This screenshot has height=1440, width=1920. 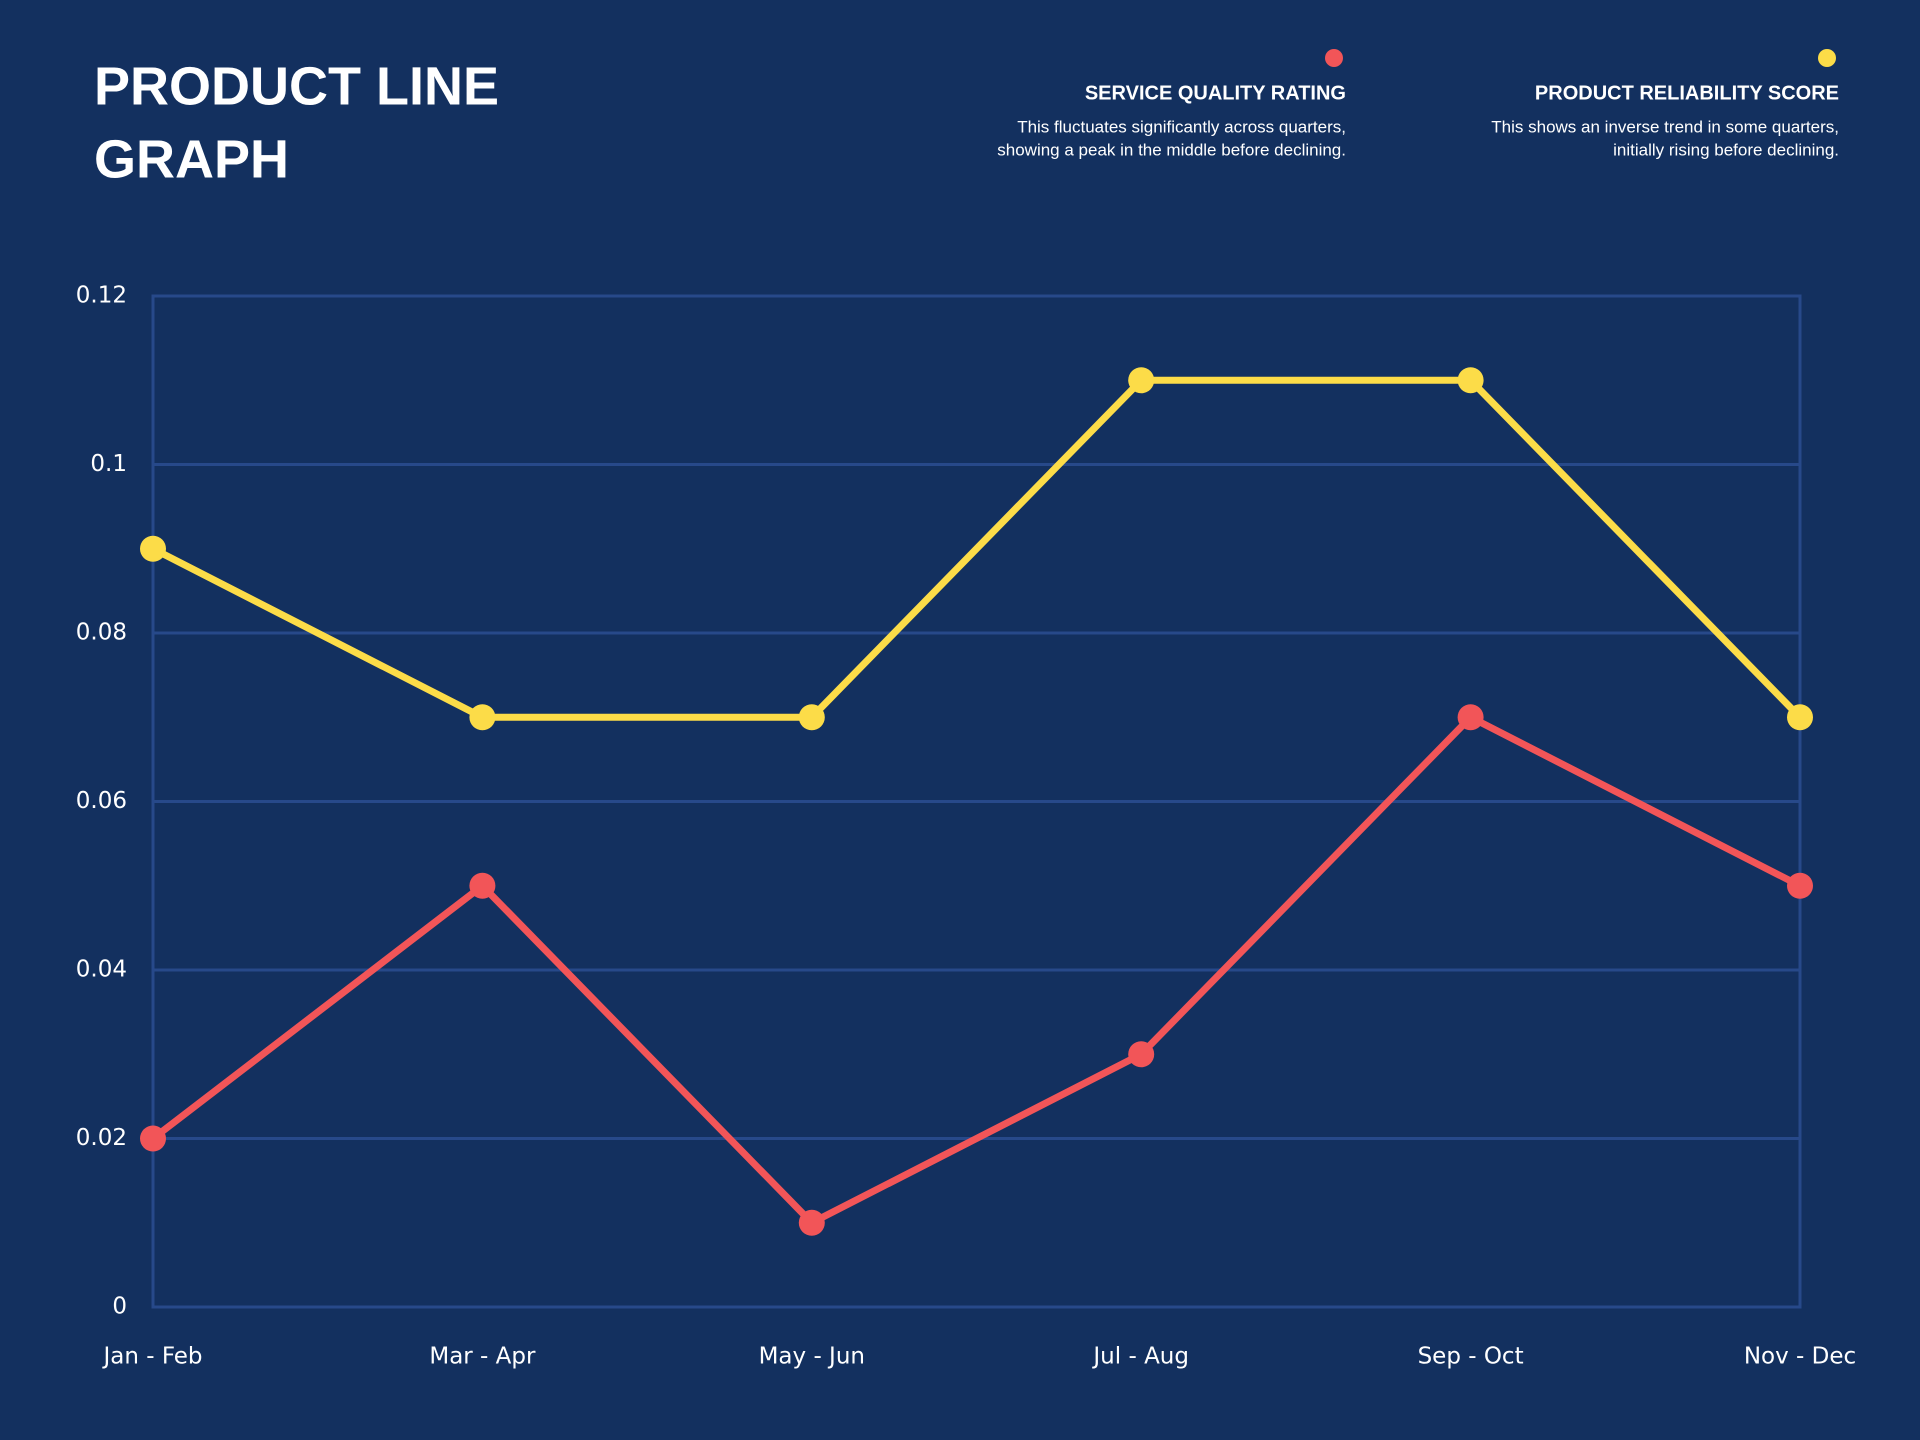 What do you see at coordinates (191, 159) in the screenshot?
I see `chart-title: GRAPH` at bounding box center [191, 159].